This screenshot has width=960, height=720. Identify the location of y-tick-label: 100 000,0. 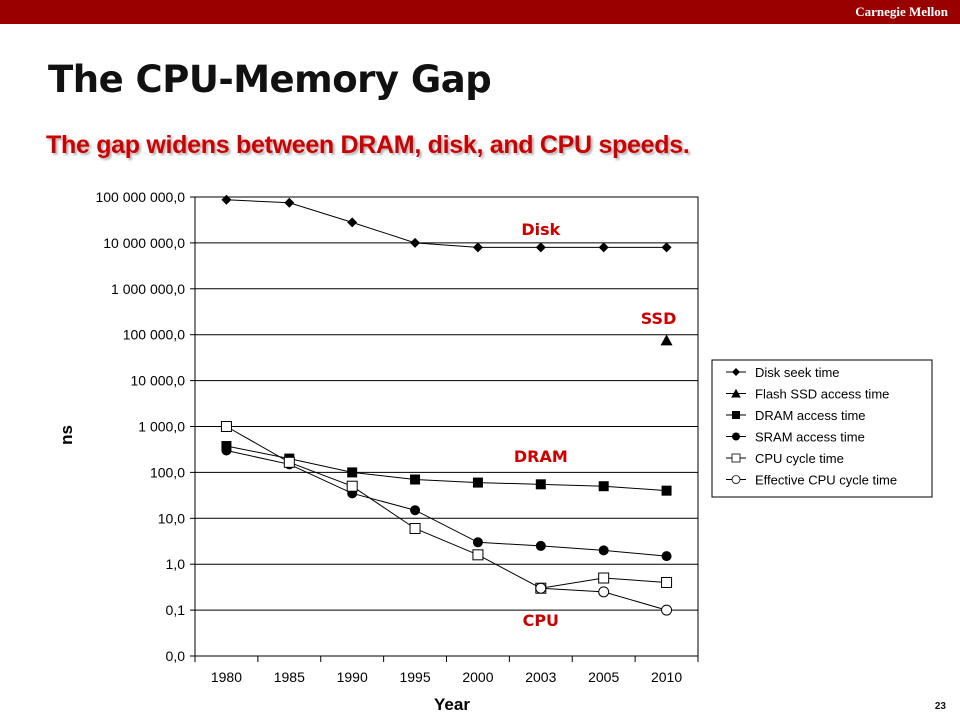
(154, 335).